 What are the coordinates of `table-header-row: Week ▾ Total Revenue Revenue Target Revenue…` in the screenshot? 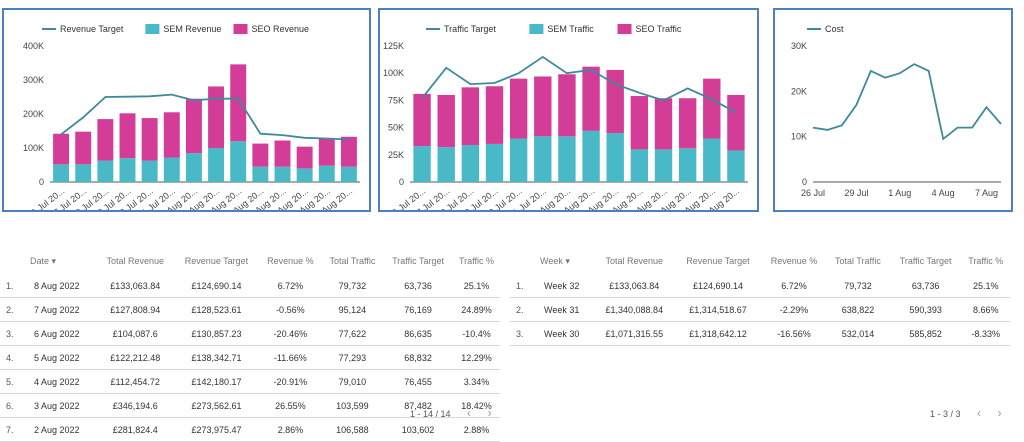 It's located at (760, 261).